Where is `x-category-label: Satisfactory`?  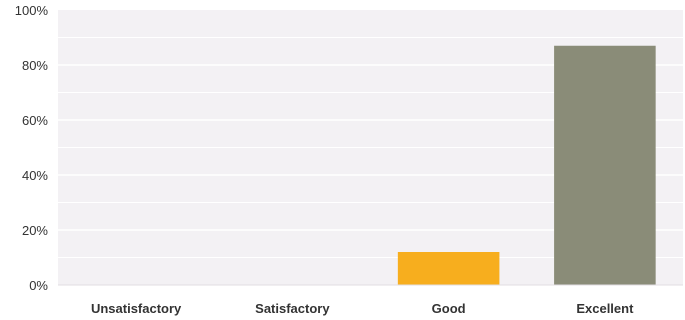 x-category-label: Satisfactory is located at coordinates (292, 308).